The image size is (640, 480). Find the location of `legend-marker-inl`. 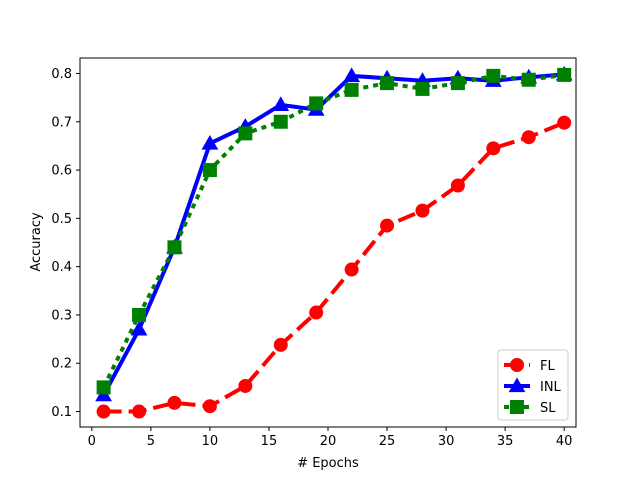

legend-marker-inl is located at coordinates (517, 385).